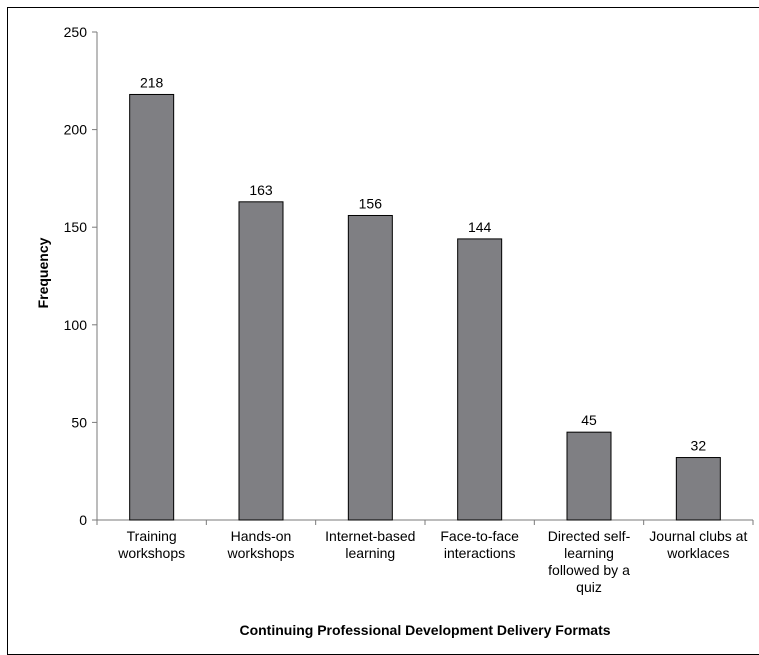 The height and width of the screenshot is (655, 759). Describe the element at coordinates (479, 544) in the screenshot. I see `category-label: Face-to-face interactions` at that location.